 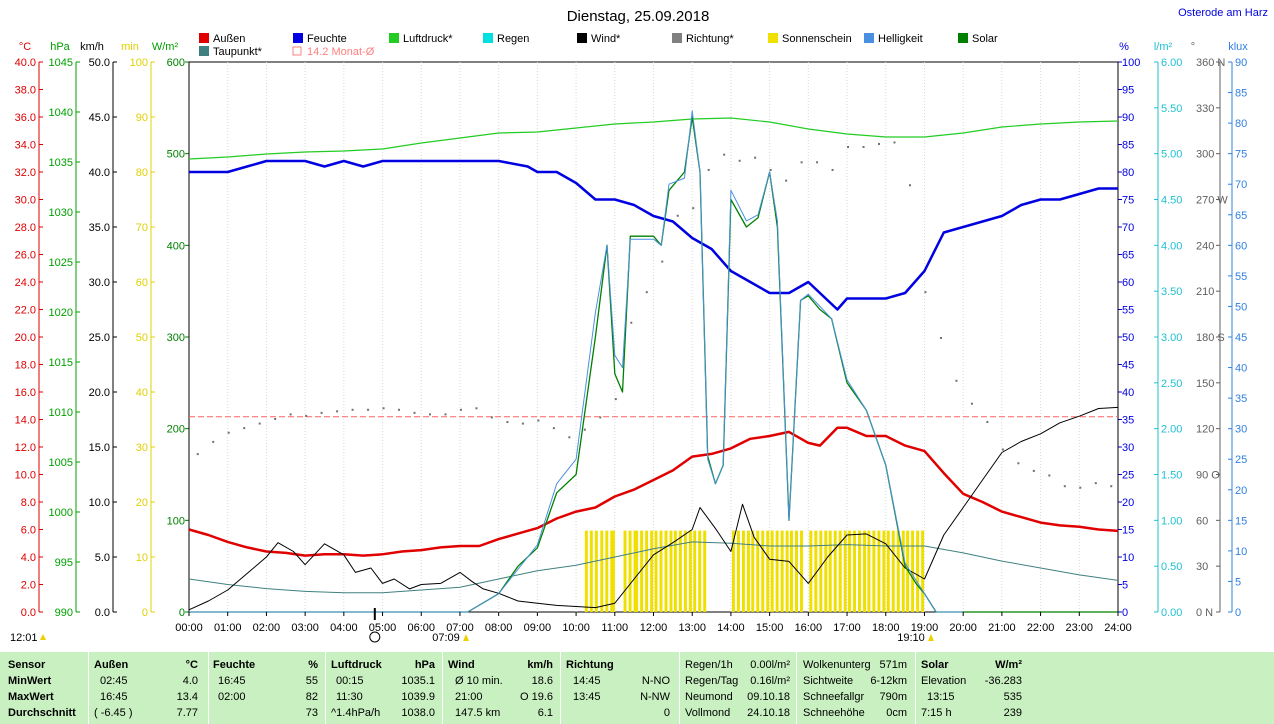 I want to click on sun-icon, so click(x=43, y=637).